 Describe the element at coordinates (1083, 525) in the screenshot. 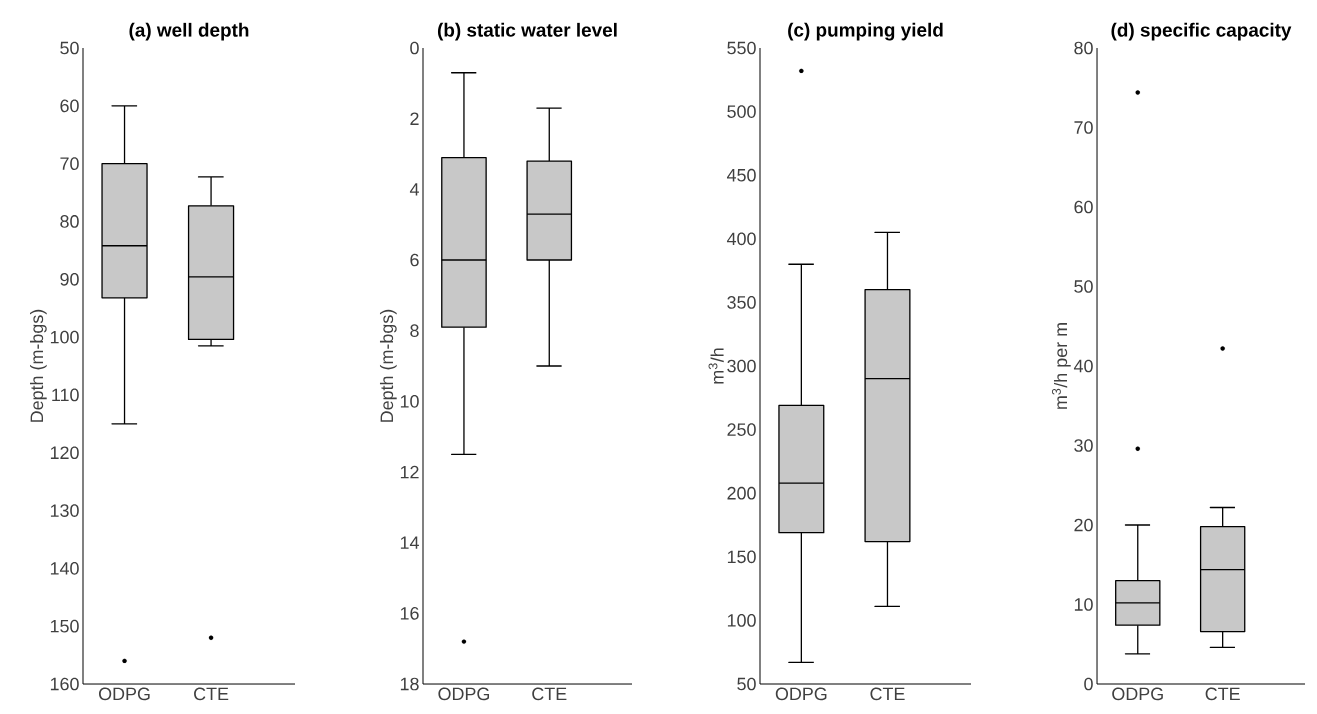

I see `y-tick-label: 20` at that location.